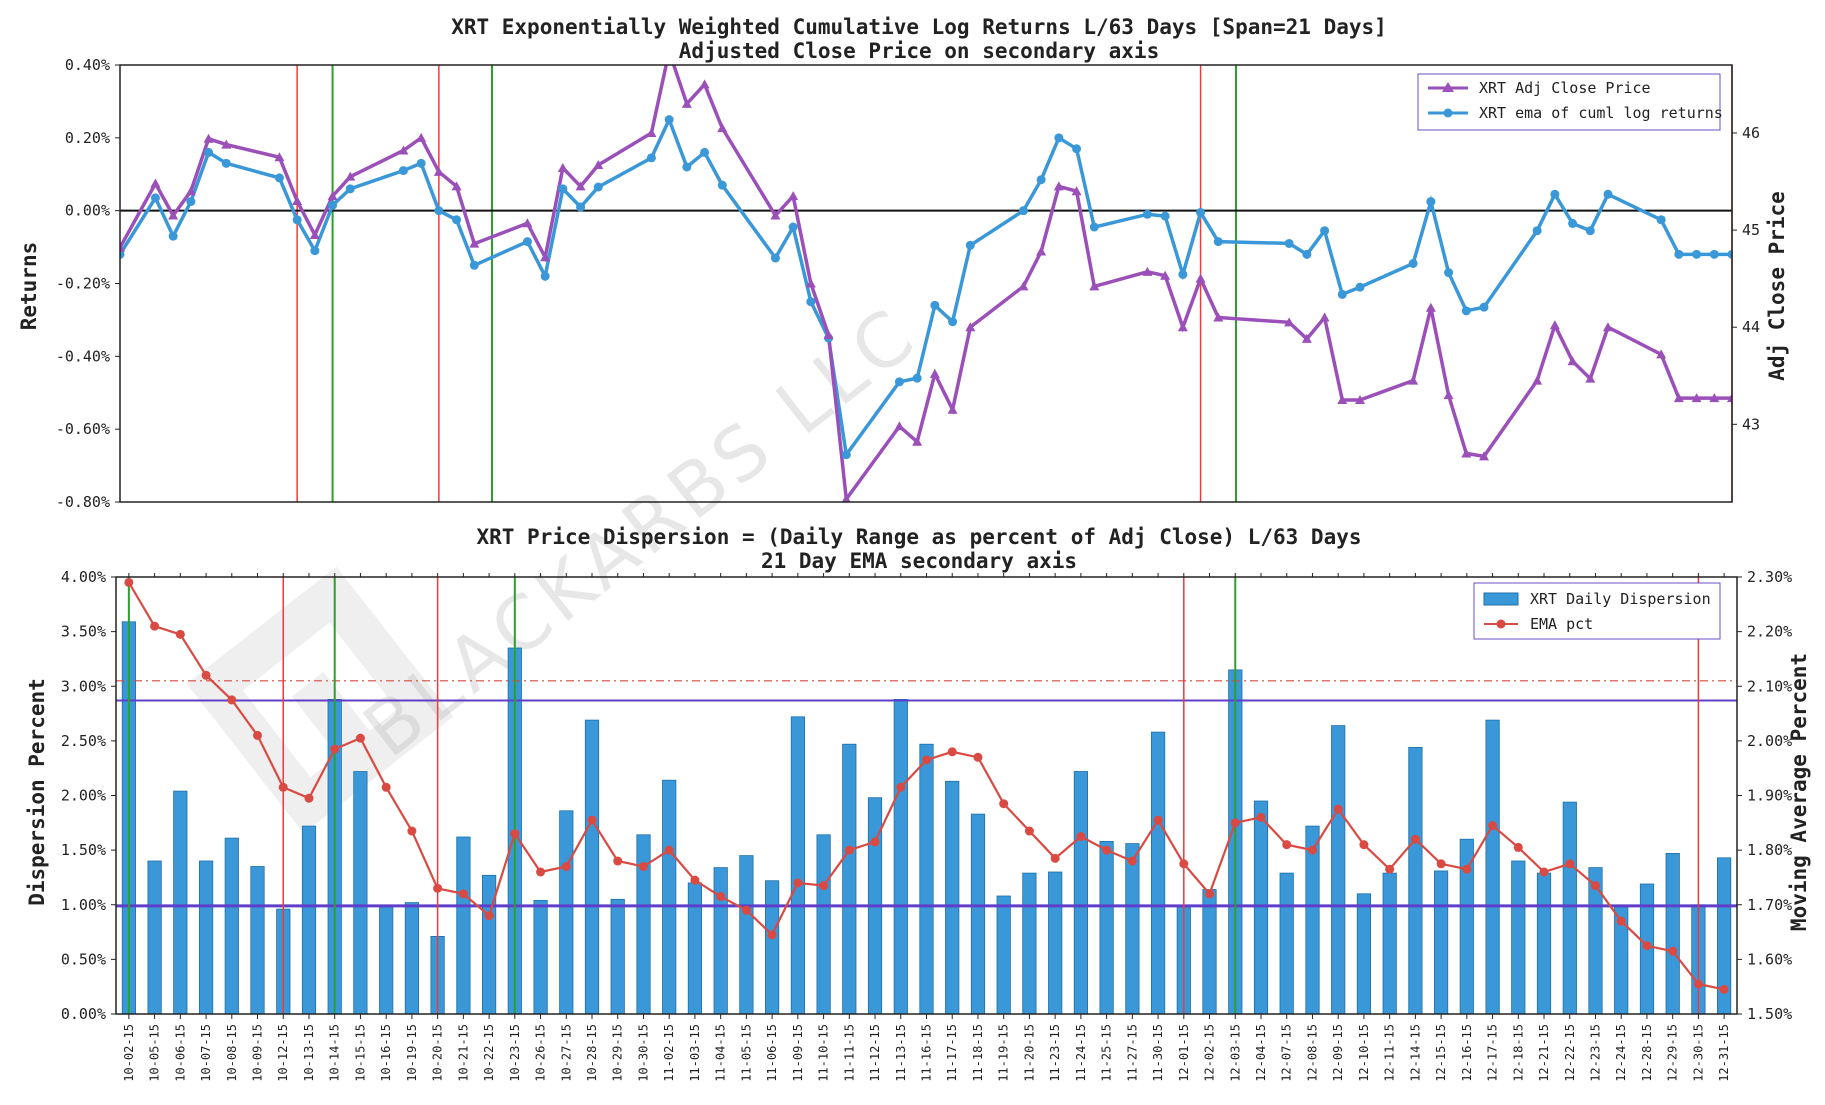 The height and width of the screenshot is (1105, 1825). I want to click on x-tick-label: 10-06-15, so click(180, 1053).